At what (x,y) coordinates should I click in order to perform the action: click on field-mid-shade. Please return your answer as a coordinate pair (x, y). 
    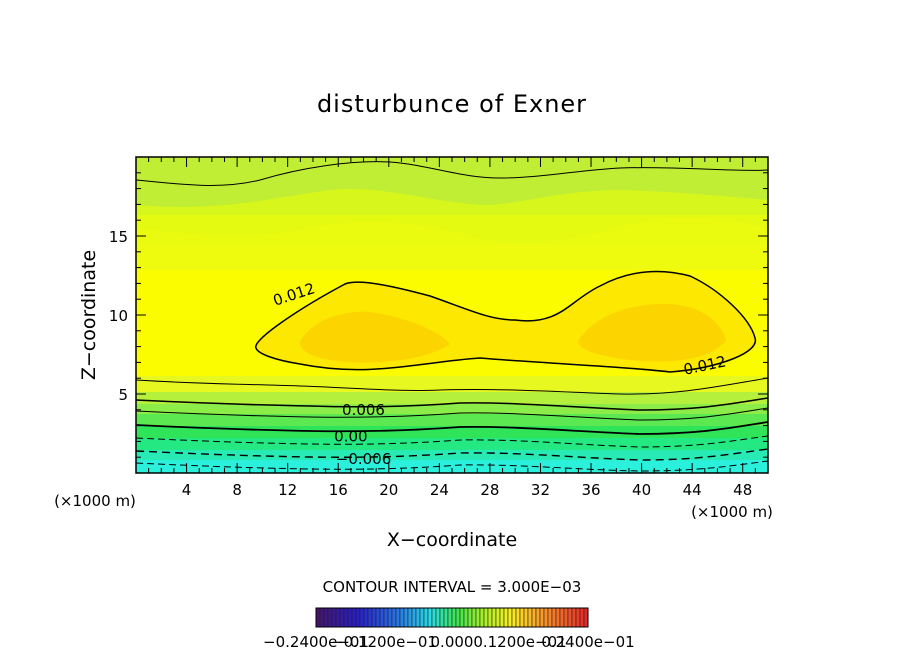
    Looking at the image, I should click on (452, 243).